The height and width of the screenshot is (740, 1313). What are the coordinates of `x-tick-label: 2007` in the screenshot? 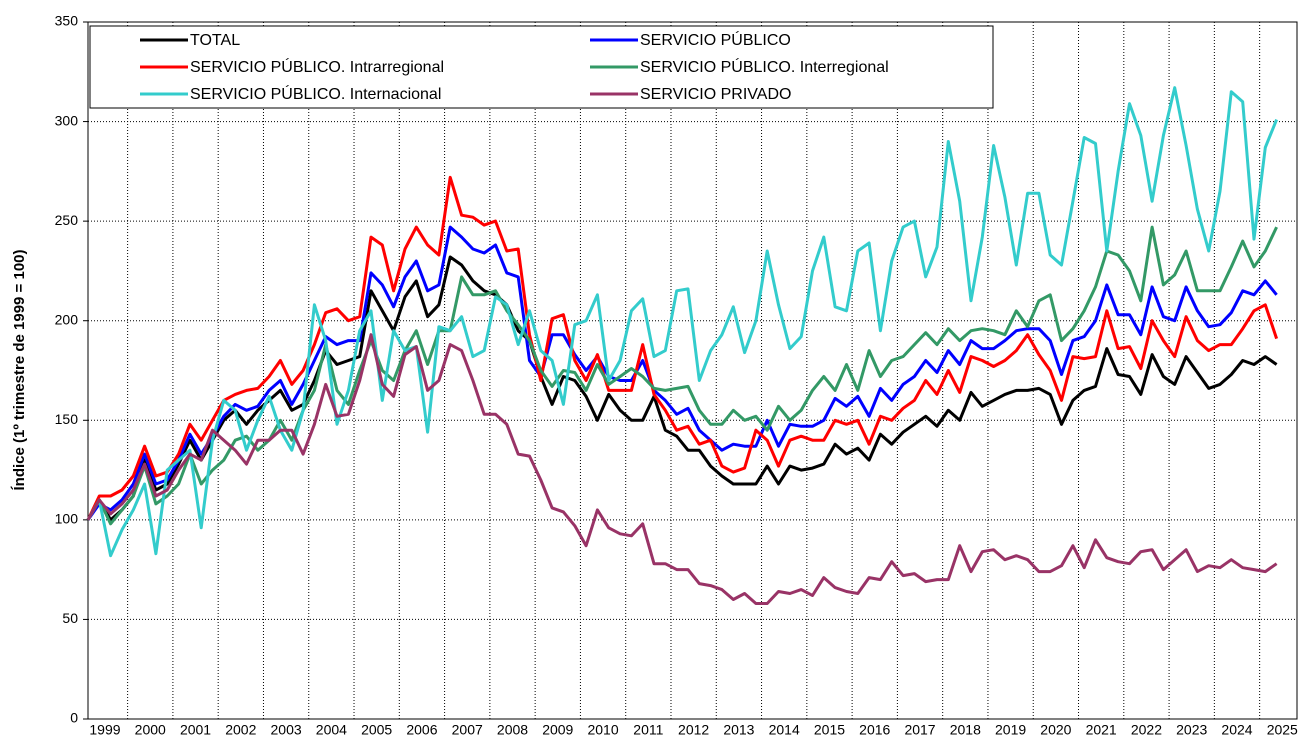 It's located at (467, 730).